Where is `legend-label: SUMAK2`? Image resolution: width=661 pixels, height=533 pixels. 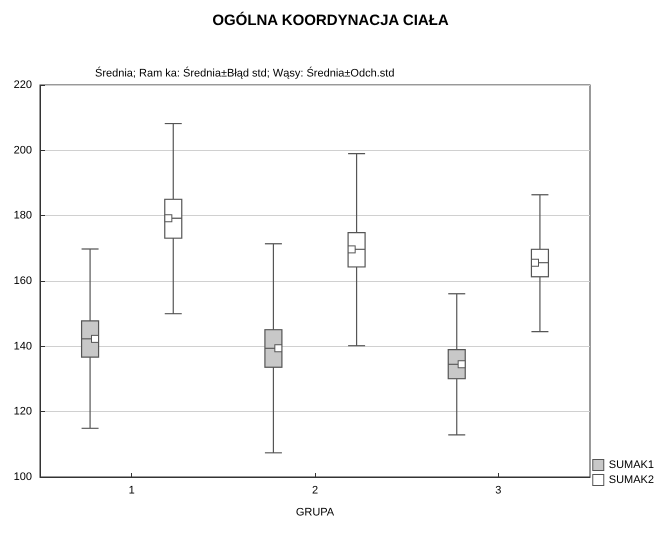
legend-label: SUMAK2 is located at coordinates (631, 480).